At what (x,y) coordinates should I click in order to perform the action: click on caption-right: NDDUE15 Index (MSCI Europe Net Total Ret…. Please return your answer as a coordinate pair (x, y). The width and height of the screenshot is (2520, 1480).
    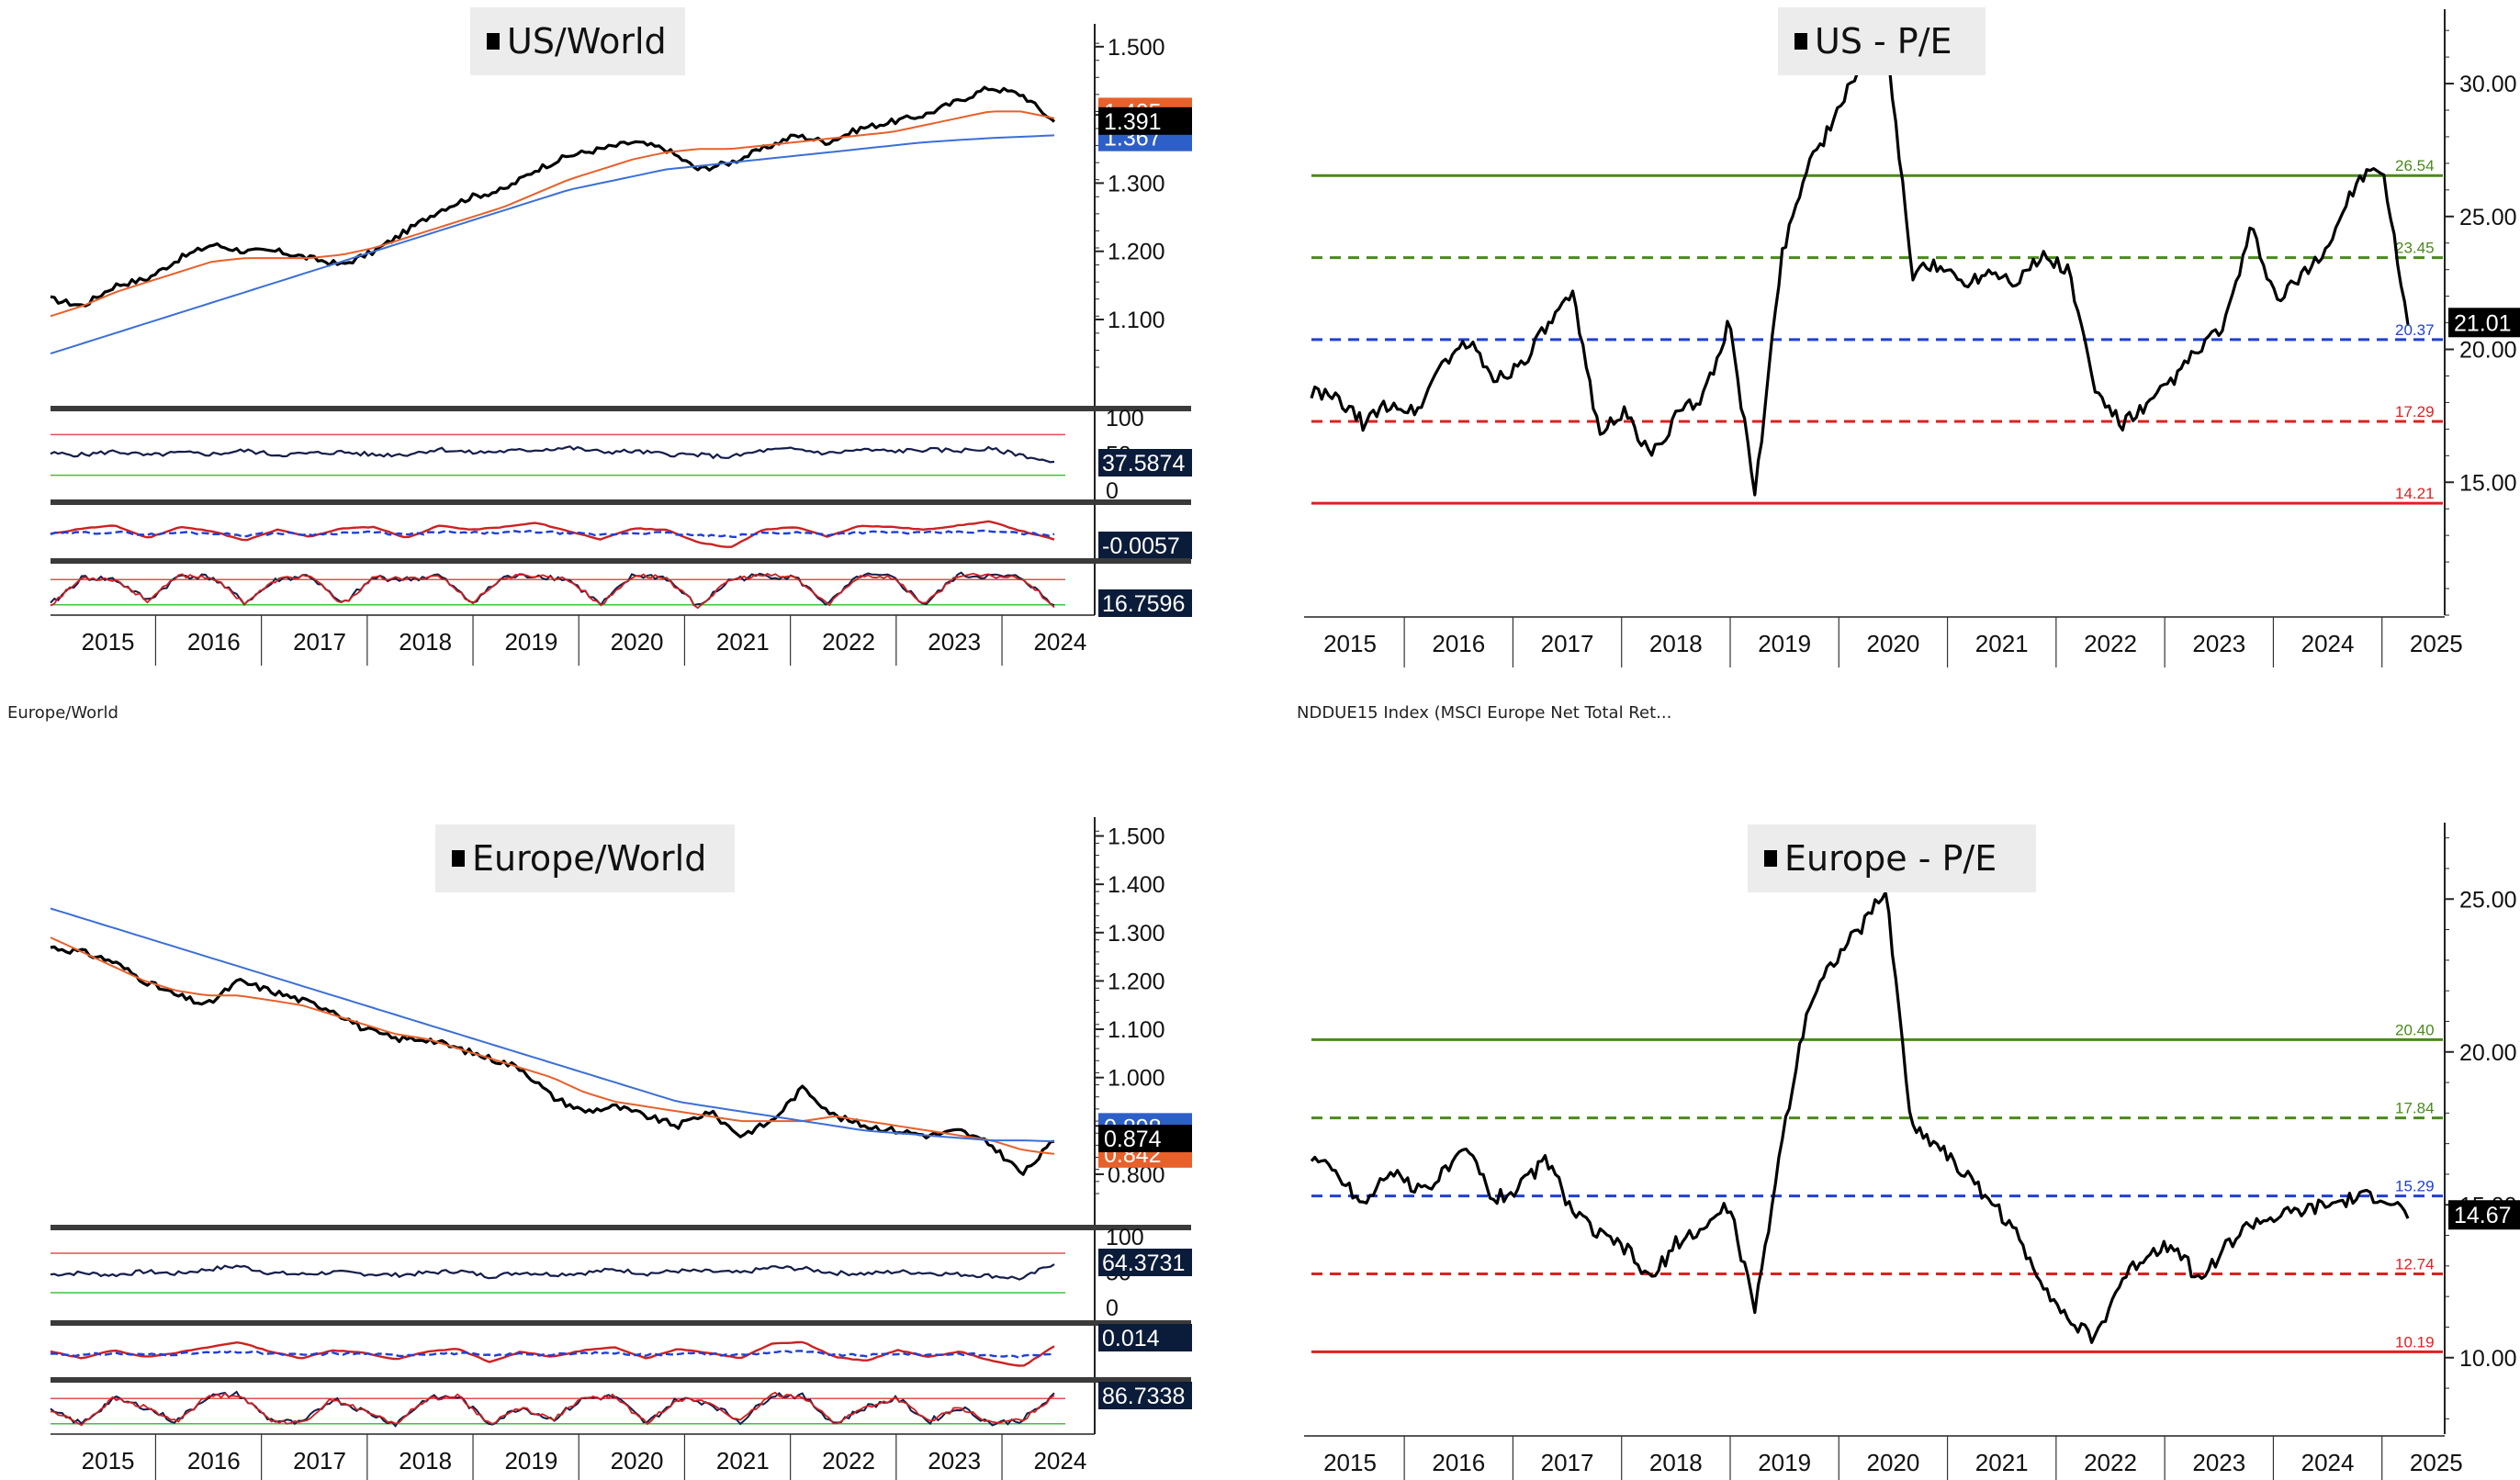
    Looking at the image, I should click on (1484, 713).